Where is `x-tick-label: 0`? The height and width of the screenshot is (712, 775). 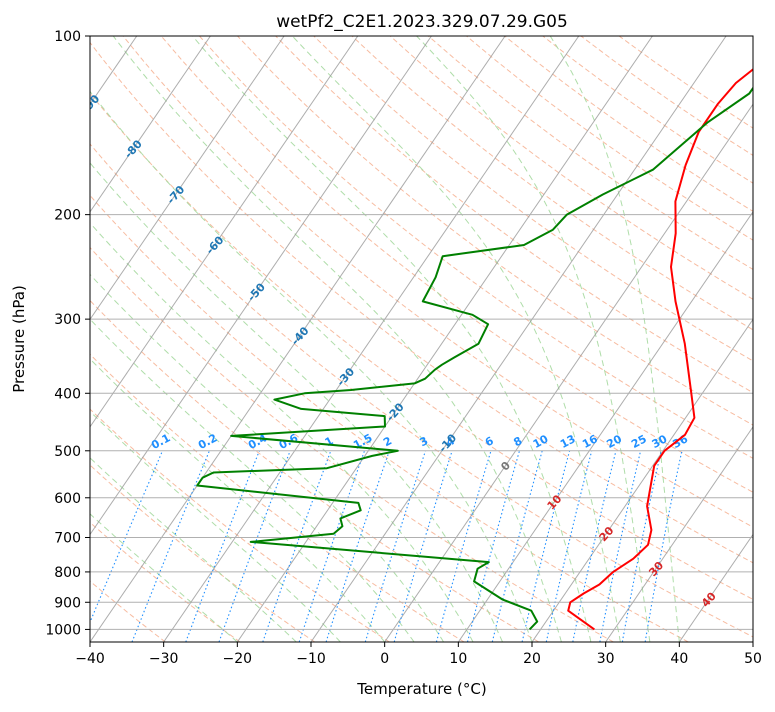 x-tick-label: 0 is located at coordinates (384, 659).